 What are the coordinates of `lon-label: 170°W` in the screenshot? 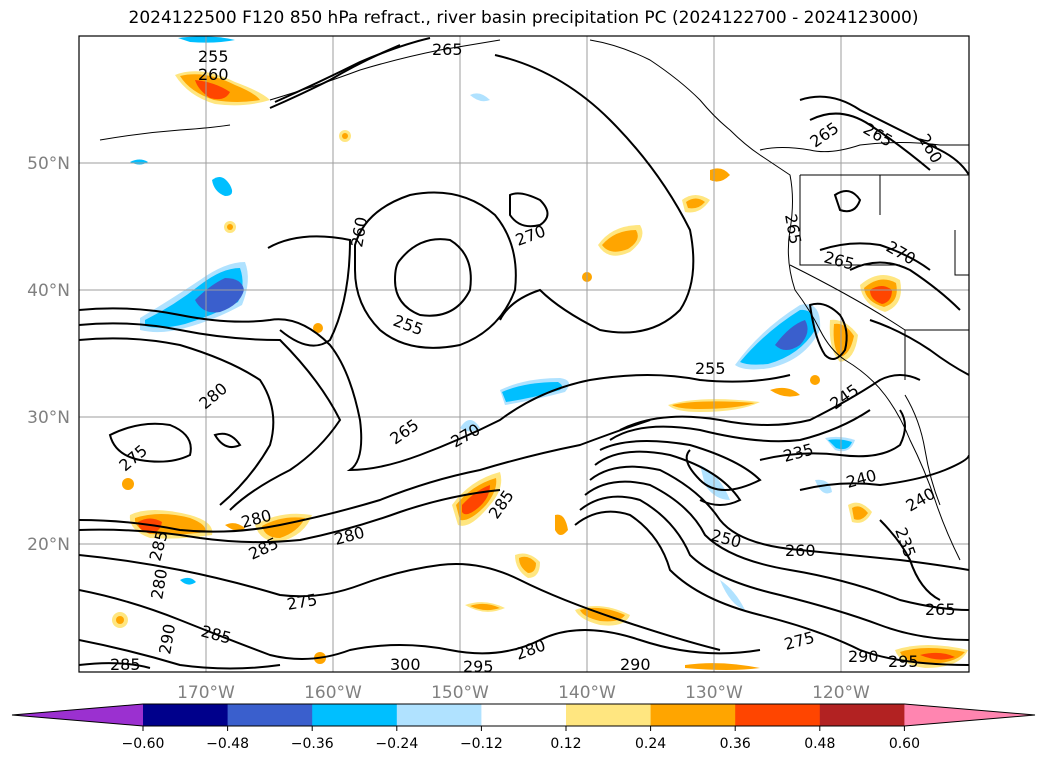 It's located at (206, 693).